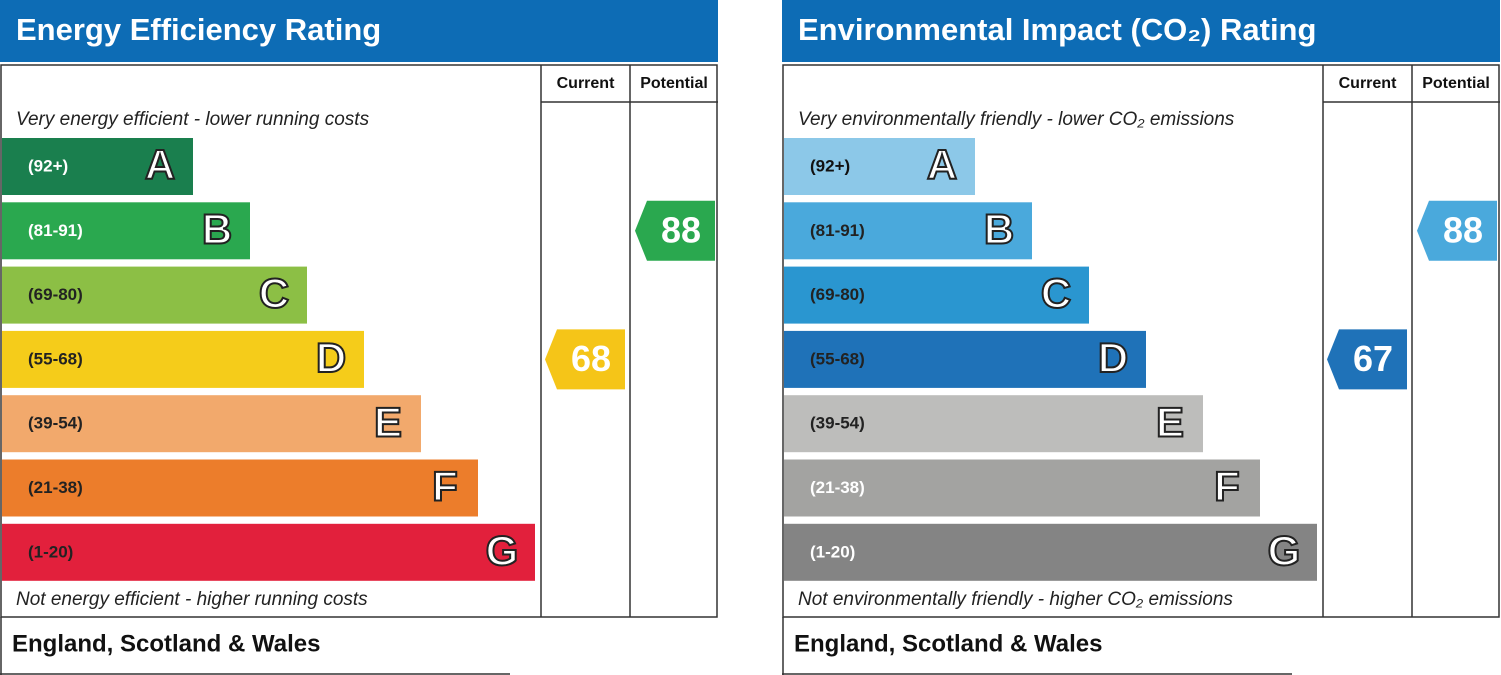  I want to click on panel-title: Energy Efficiency Rating, so click(198, 29).